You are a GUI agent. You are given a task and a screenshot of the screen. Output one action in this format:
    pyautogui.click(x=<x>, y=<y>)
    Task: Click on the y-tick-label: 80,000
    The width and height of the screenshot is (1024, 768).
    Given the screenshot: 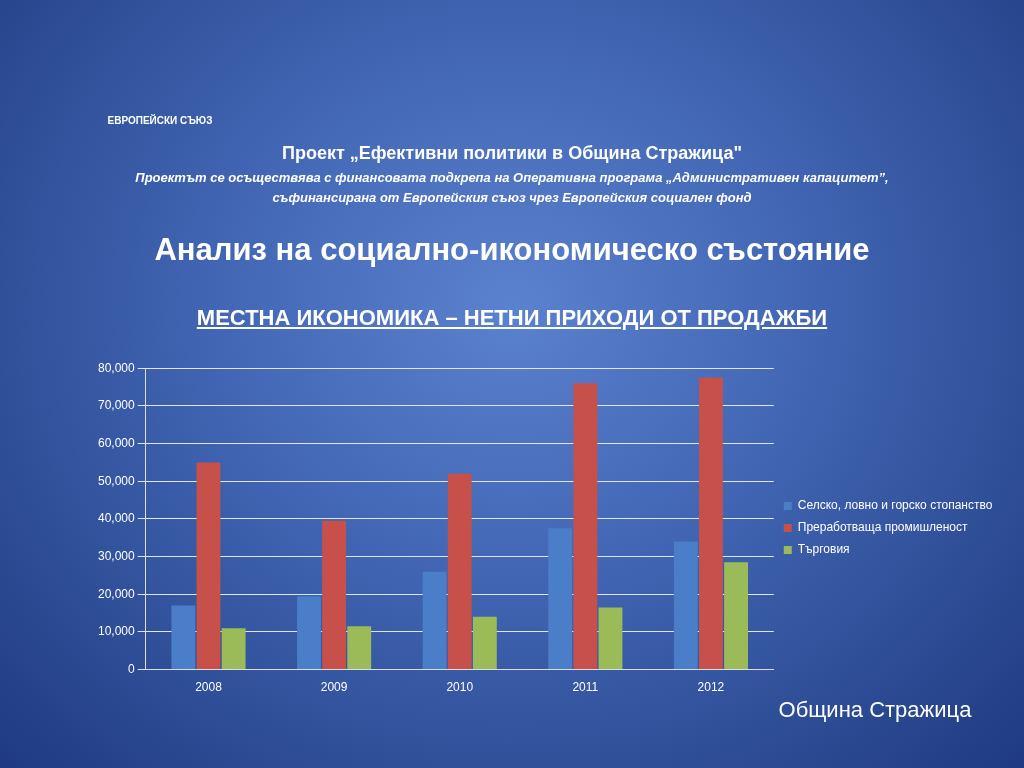 What is the action you would take?
    pyautogui.click(x=117, y=367)
    